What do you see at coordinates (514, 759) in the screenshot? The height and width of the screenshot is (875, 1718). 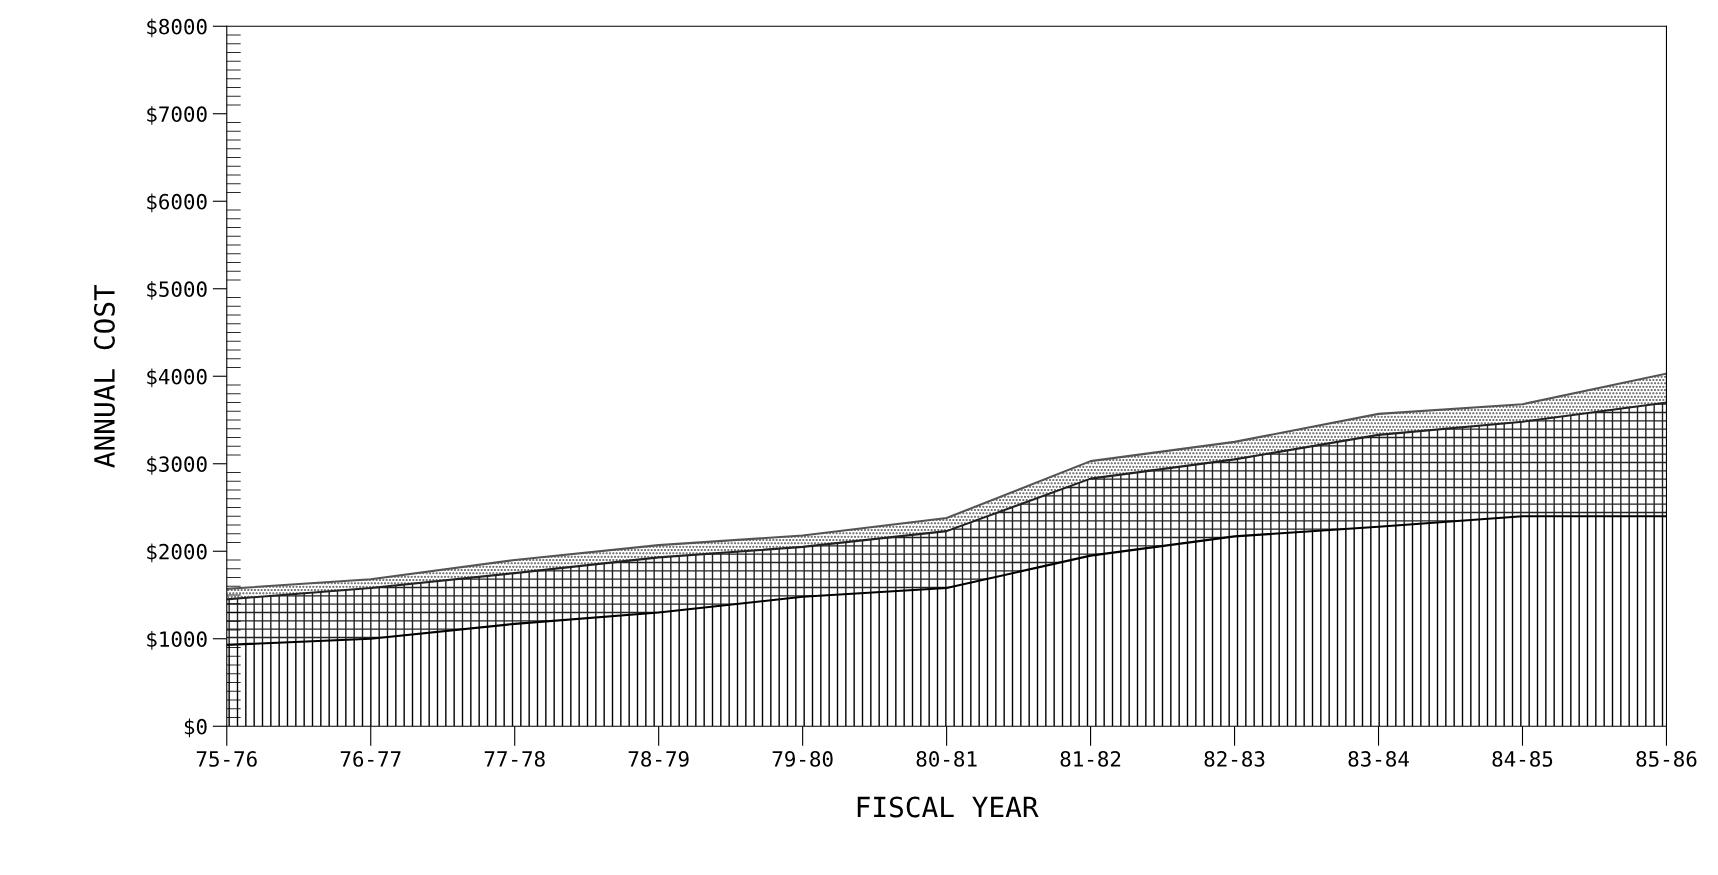 I see `x-tick-label: 77-78` at bounding box center [514, 759].